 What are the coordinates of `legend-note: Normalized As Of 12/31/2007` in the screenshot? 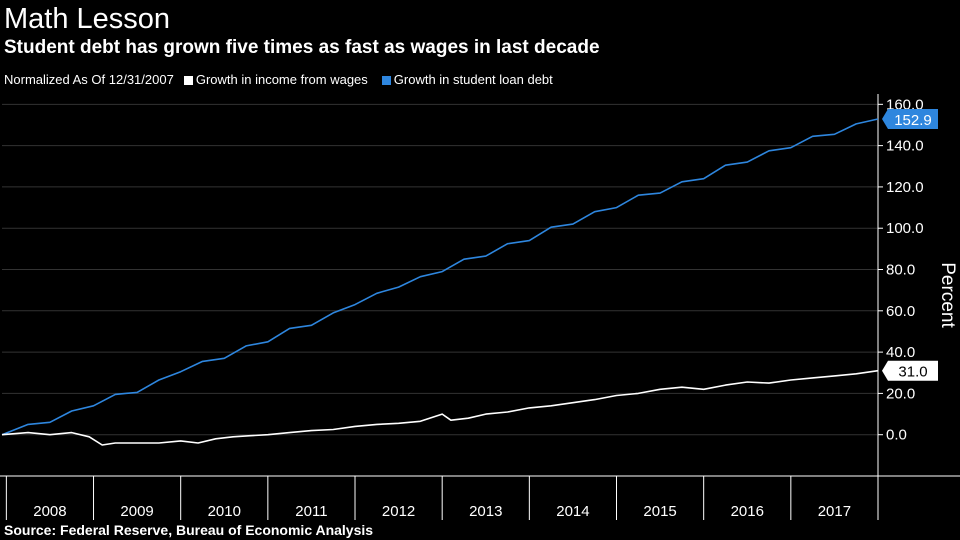 It's located at (89, 79).